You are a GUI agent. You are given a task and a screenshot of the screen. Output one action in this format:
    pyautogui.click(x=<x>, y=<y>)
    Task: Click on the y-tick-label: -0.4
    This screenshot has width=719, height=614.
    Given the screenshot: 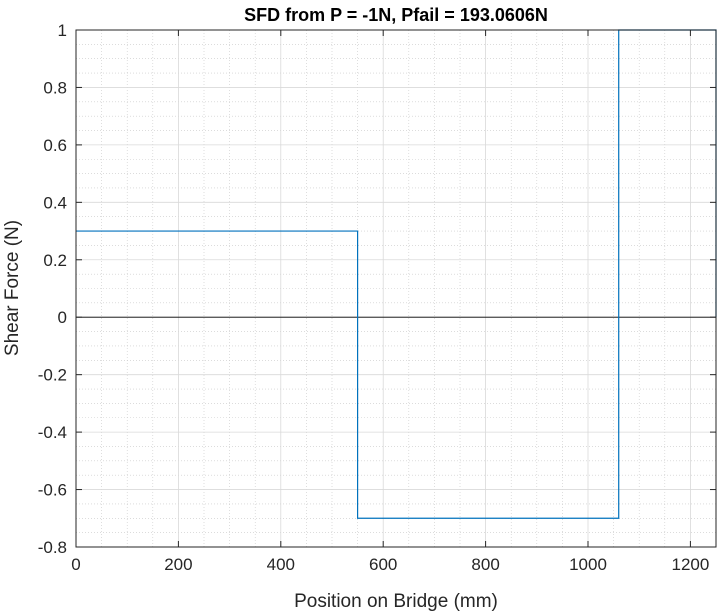 What is the action you would take?
    pyautogui.click(x=52, y=432)
    